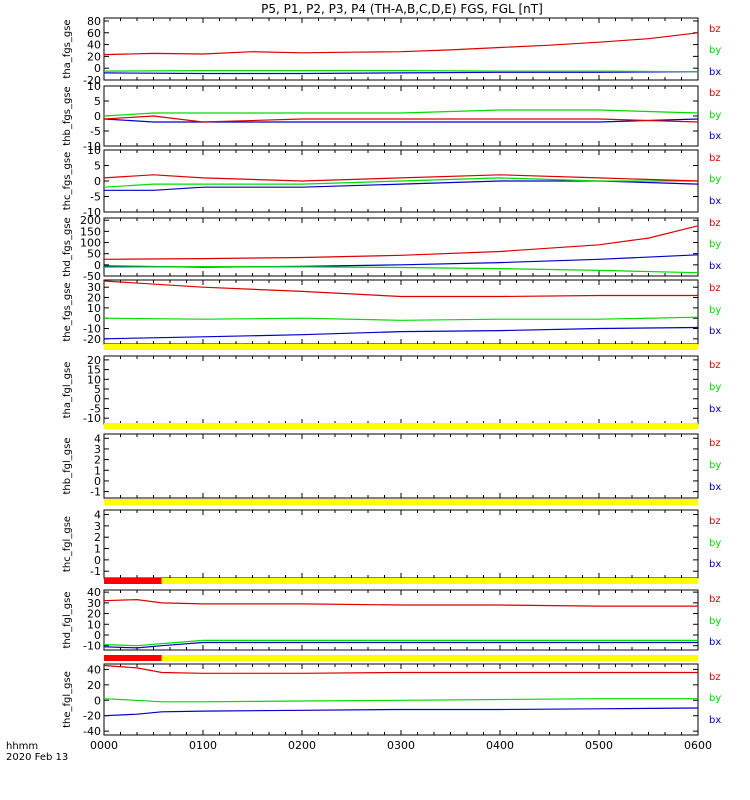 This screenshot has width=750, height=800. What do you see at coordinates (90, 220) in the screenshot?
I see `y-tick-label: 200` at bounding box center [90, 220].